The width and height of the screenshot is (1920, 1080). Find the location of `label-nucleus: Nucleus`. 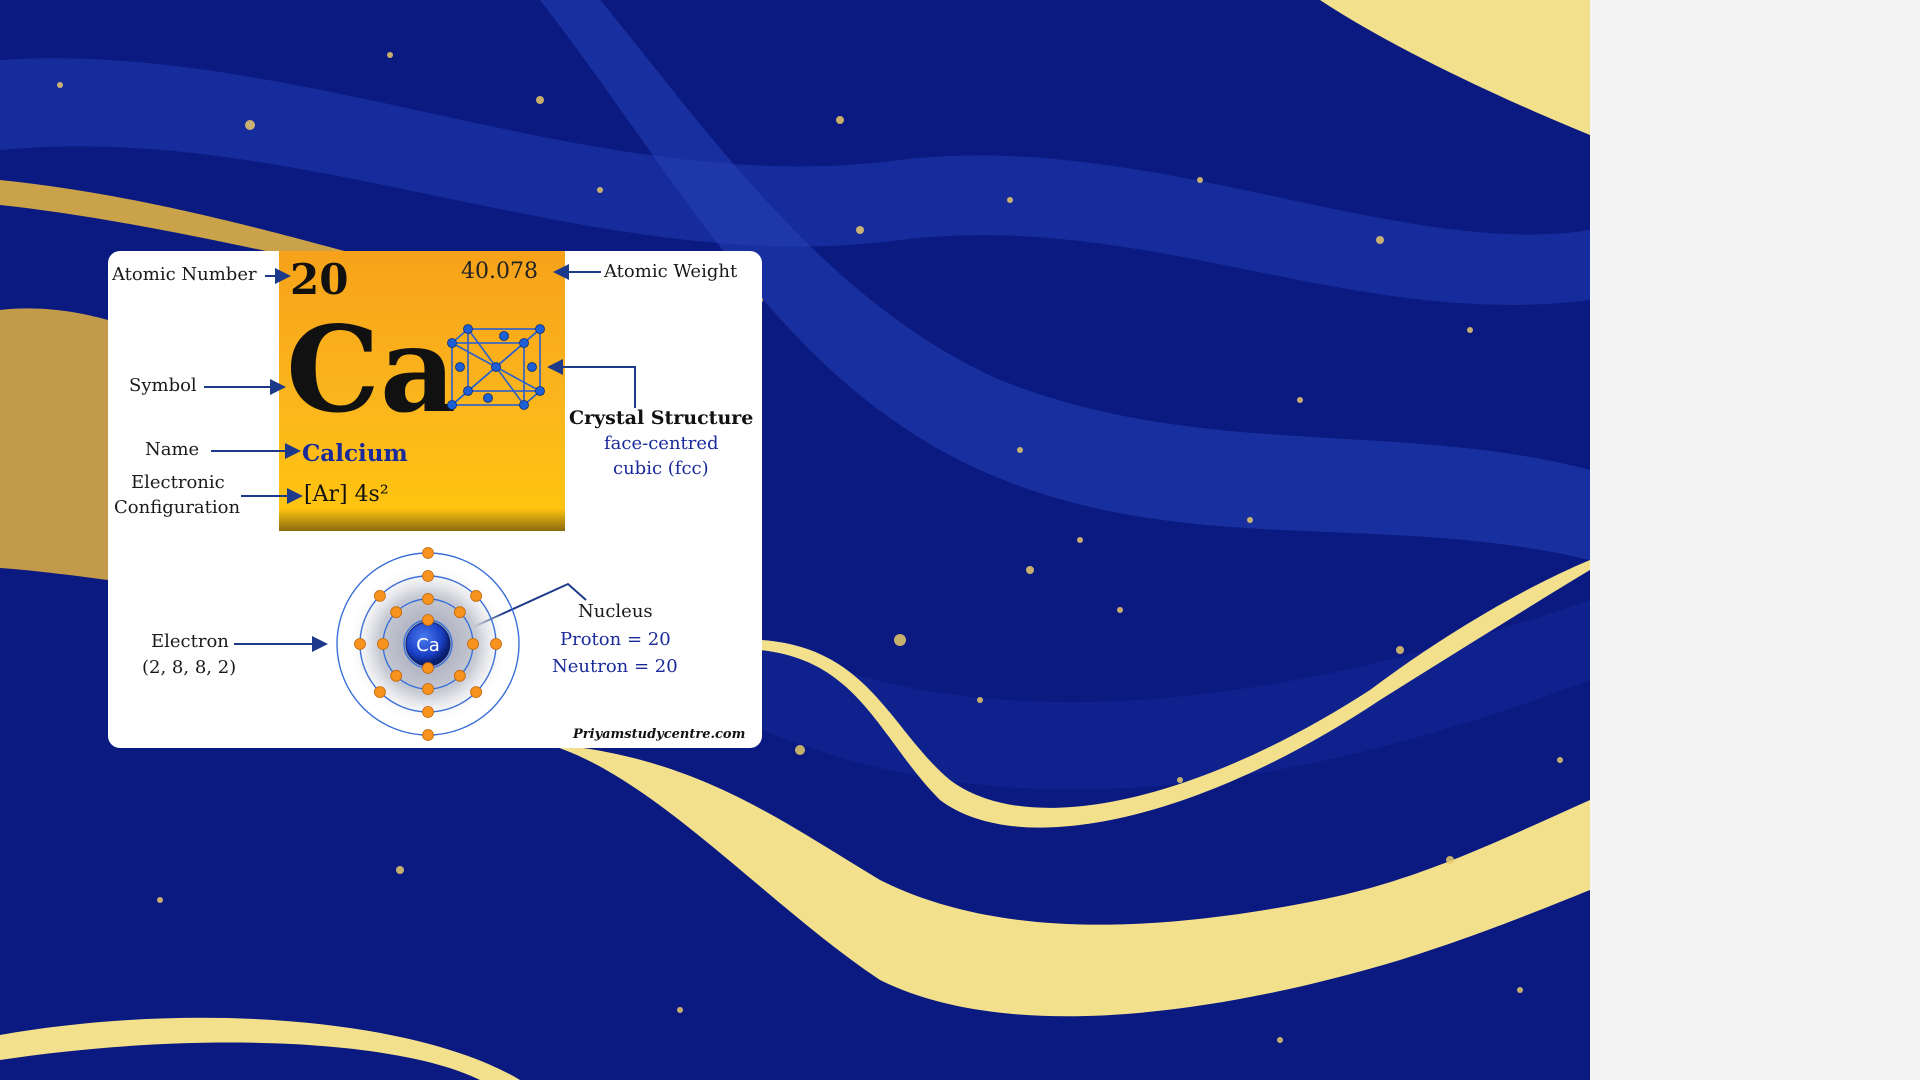

label-nucleus: Nucleus is located at coordinates (615, 611).